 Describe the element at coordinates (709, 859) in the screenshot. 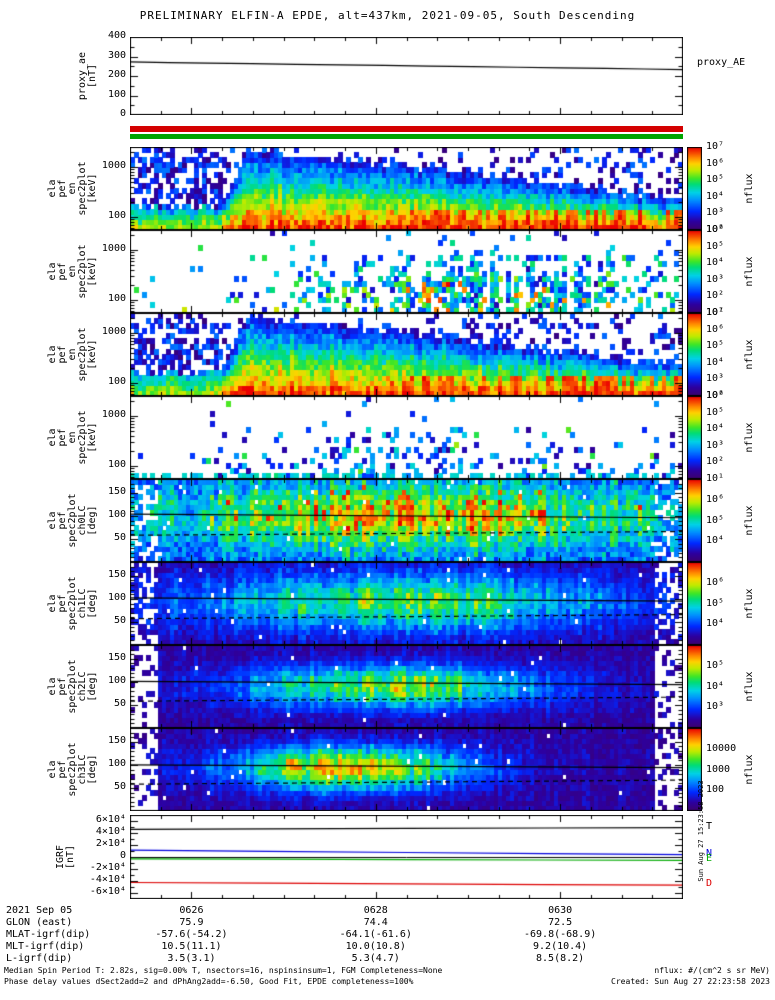

I see `igrf-series-label-E: E` at that location.